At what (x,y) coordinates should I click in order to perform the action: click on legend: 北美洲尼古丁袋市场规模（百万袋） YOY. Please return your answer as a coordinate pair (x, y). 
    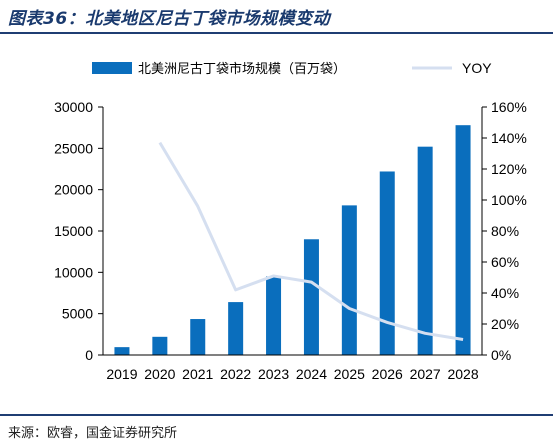
    Looking at the image, I should click on (292, 68).